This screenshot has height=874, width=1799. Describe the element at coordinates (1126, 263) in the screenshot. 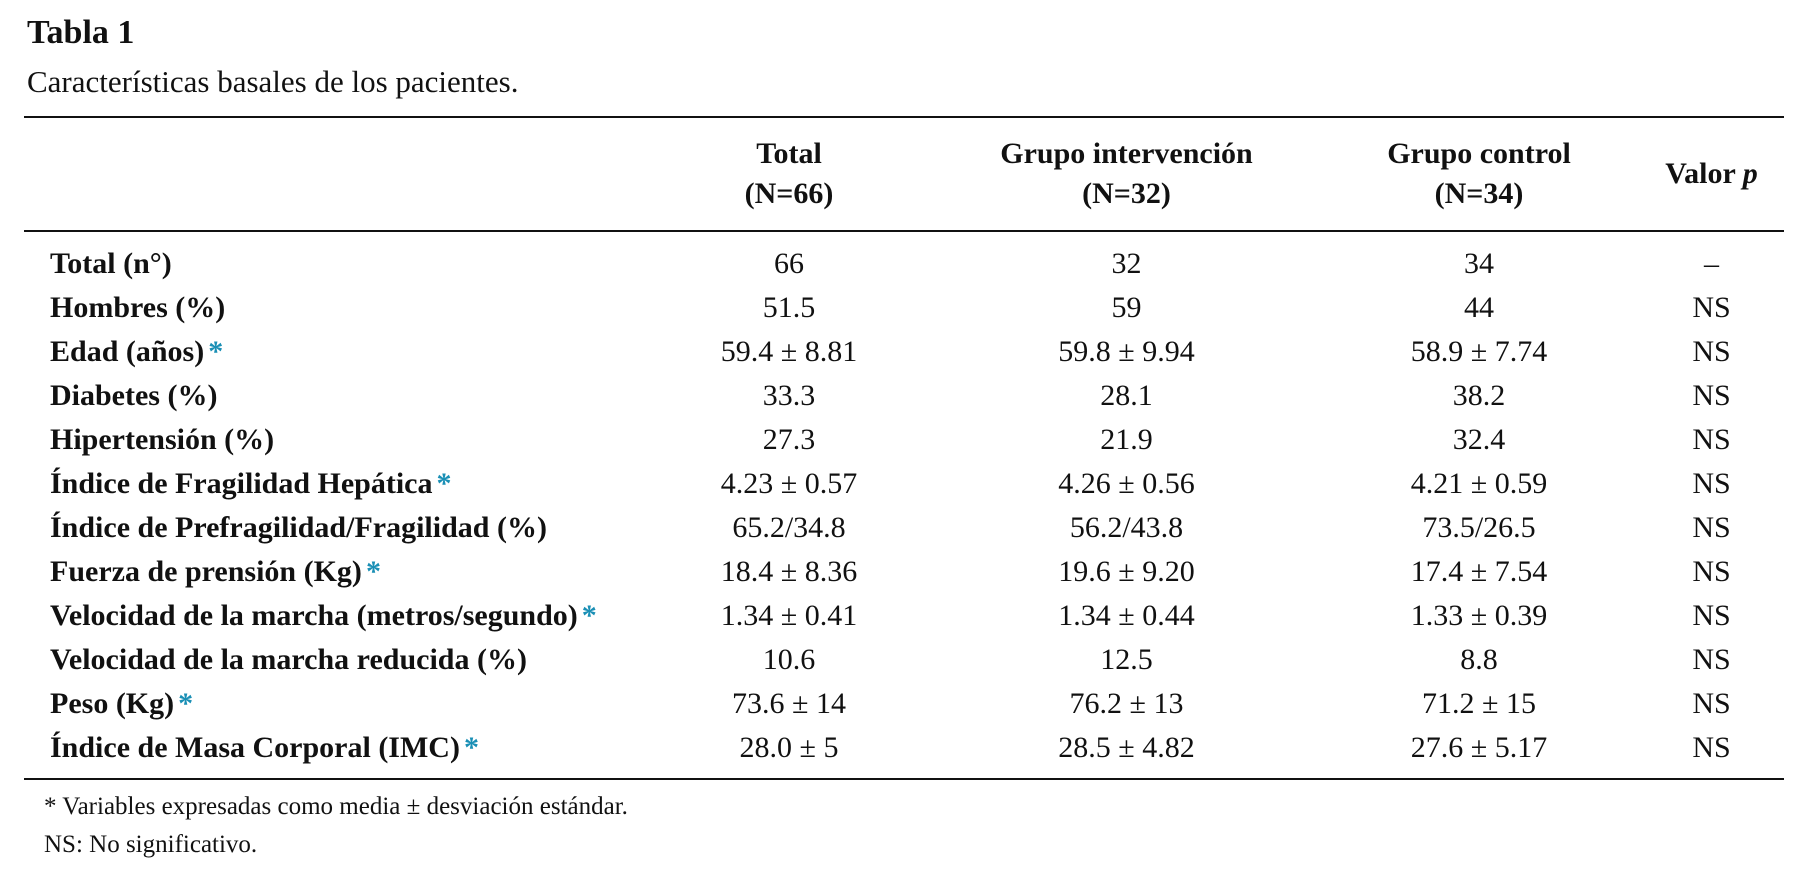

I see `value-intervention: 32` at that location.